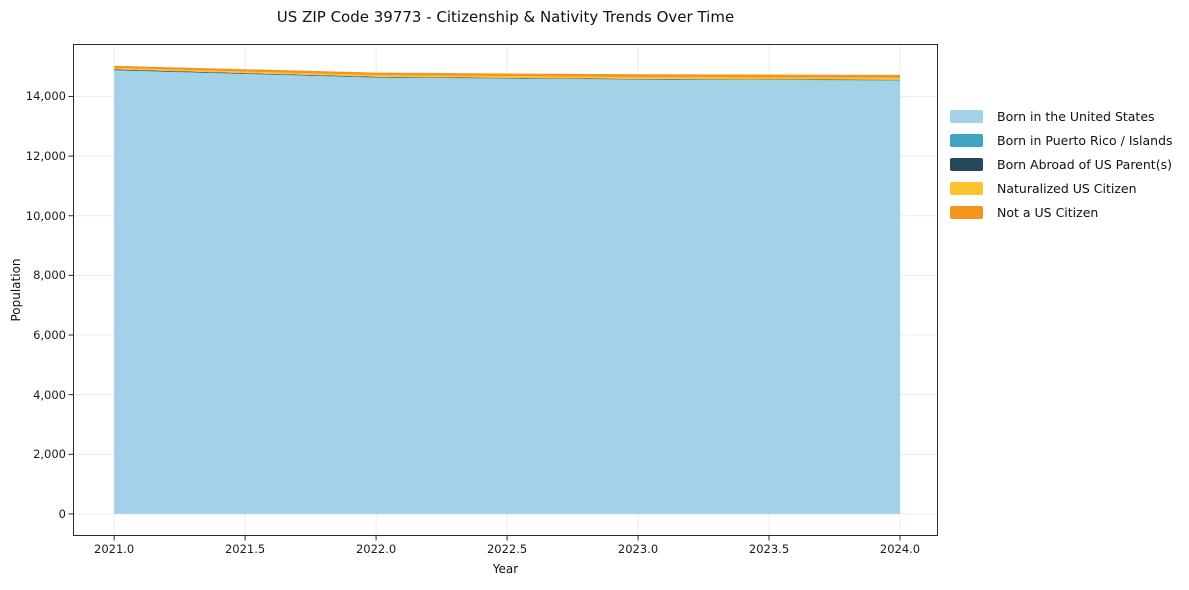 The image size is (1189, 590). I want to click on y-tick-label: 10,000, so click(45, 215).